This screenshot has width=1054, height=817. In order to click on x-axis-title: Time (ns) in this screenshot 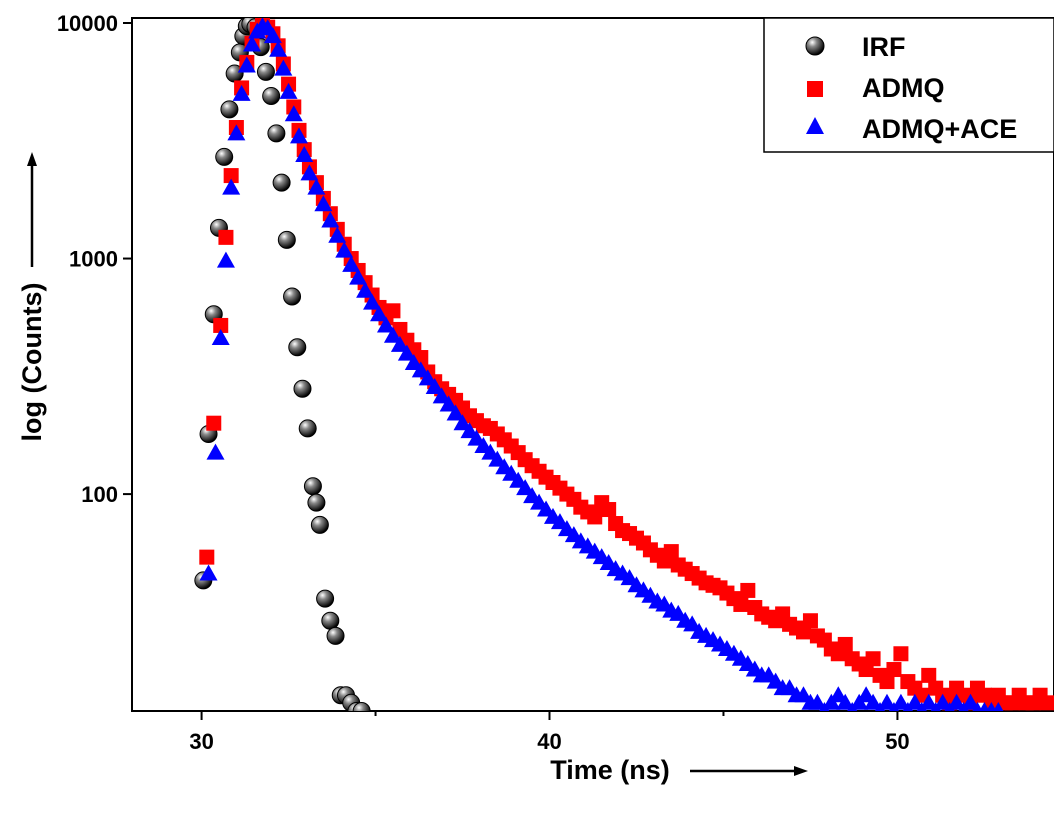, I will do `click(610, 770)`.